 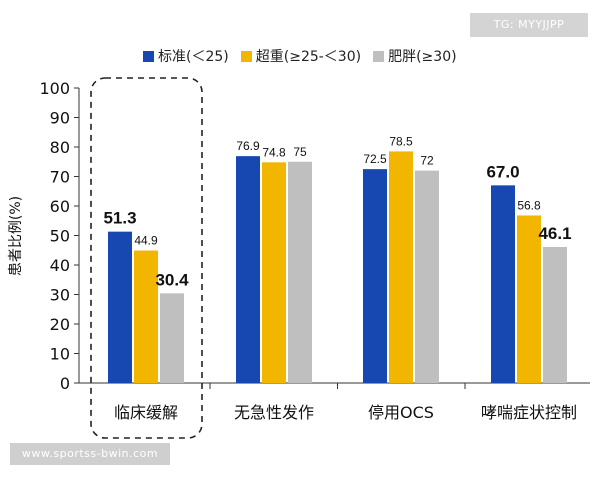 What do you see at coordinates (16, 236) in the screenshot?
I see `y-axis-title: 患者比例(%)` at bounding box center [16, 236].